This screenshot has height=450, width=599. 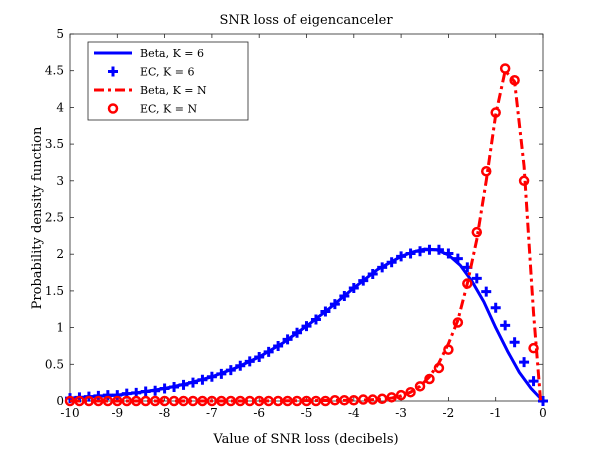 What do you see at coordinates (60, 254) in the screenshot?
I see `y-tick-label: 2` at bounding box center [60, 254].